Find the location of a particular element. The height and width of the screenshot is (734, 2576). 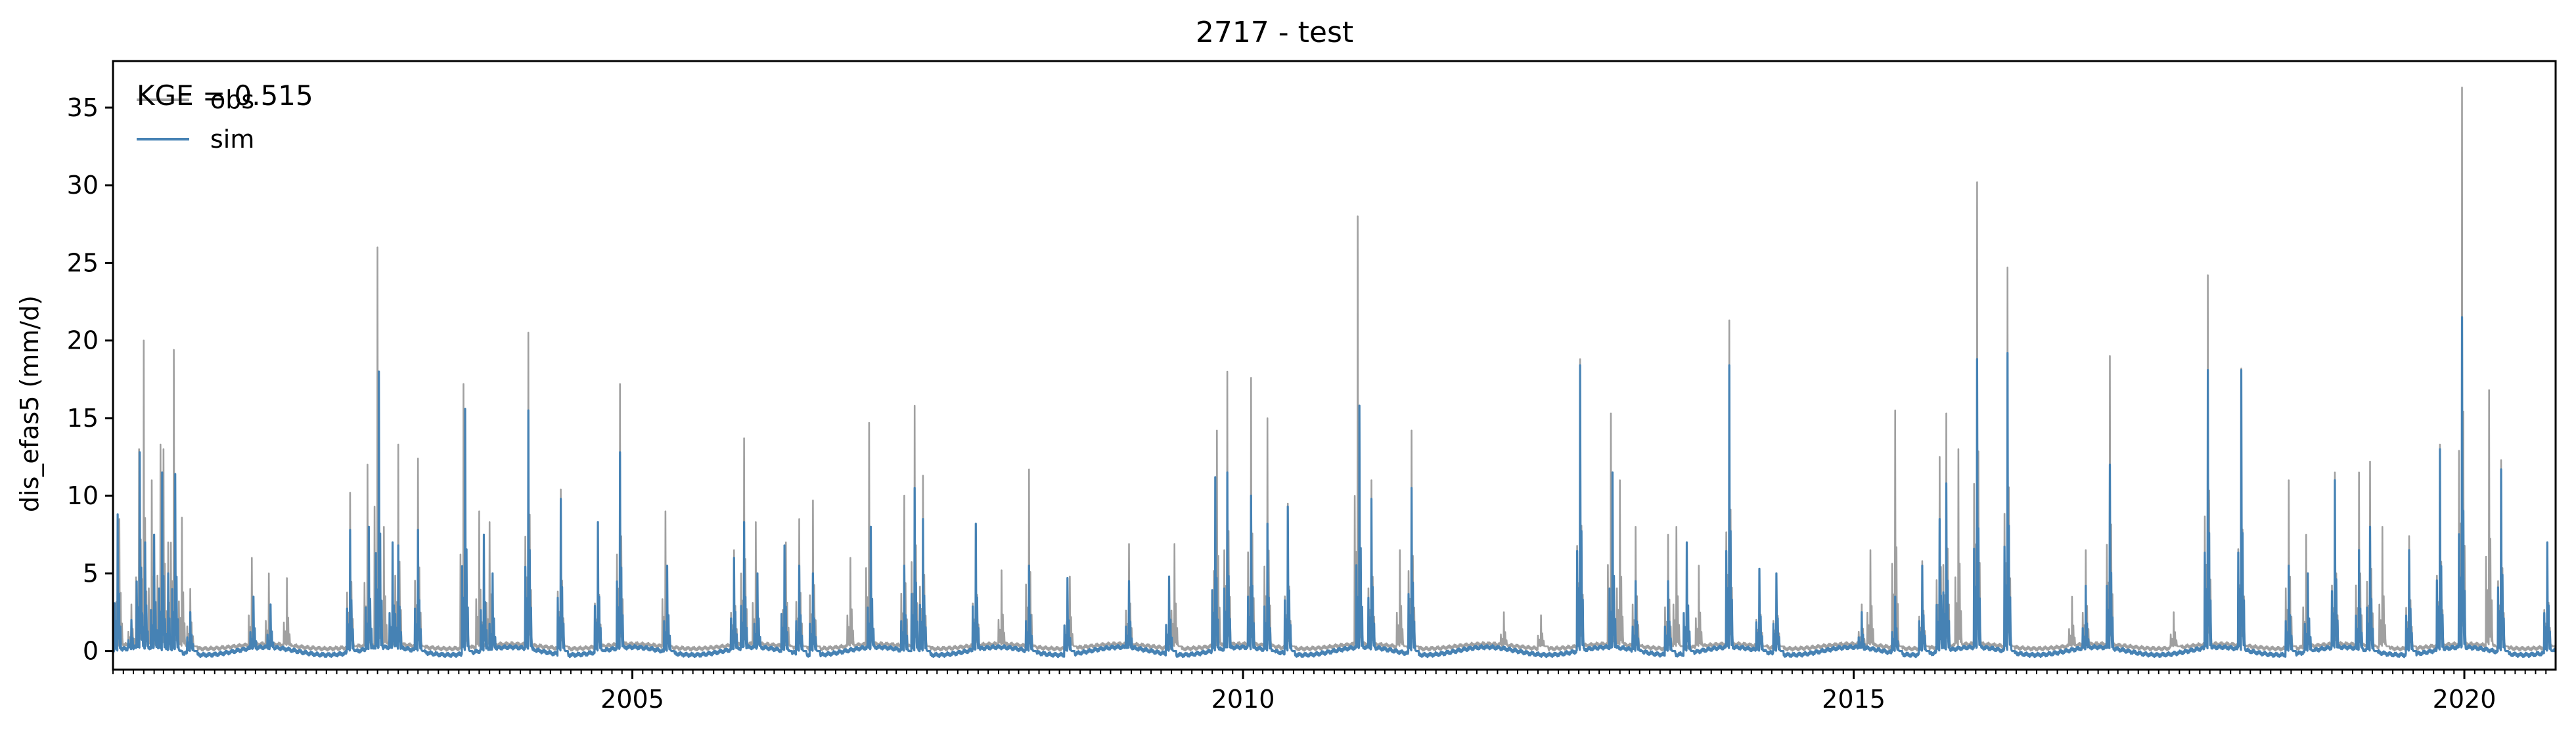

y-tick-label-10: 10 is located at coordinates (83, 495).